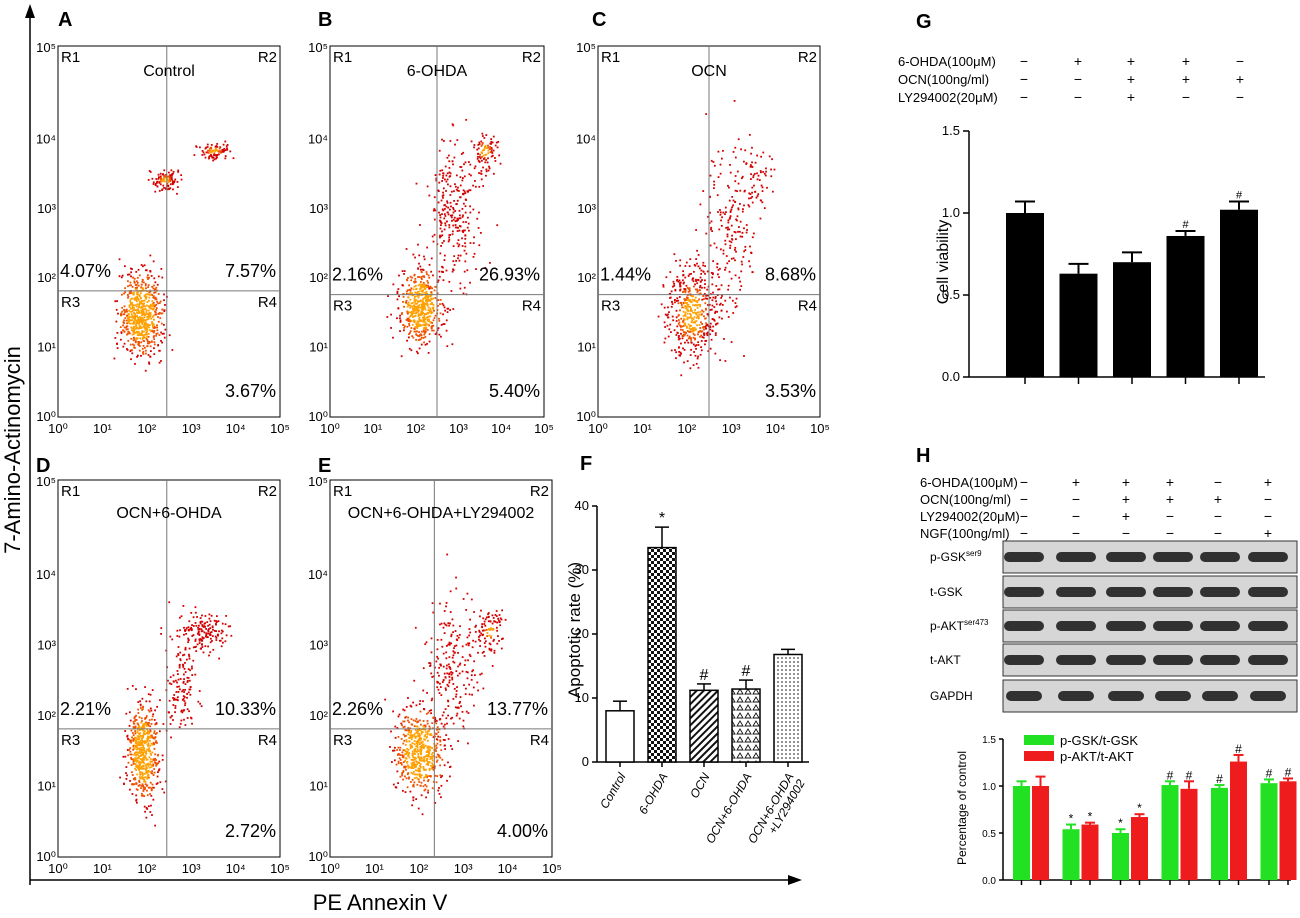  Describe the element at coordinates (613, 790) in the screenshot. I see `x-tick-label: Control` at that location.